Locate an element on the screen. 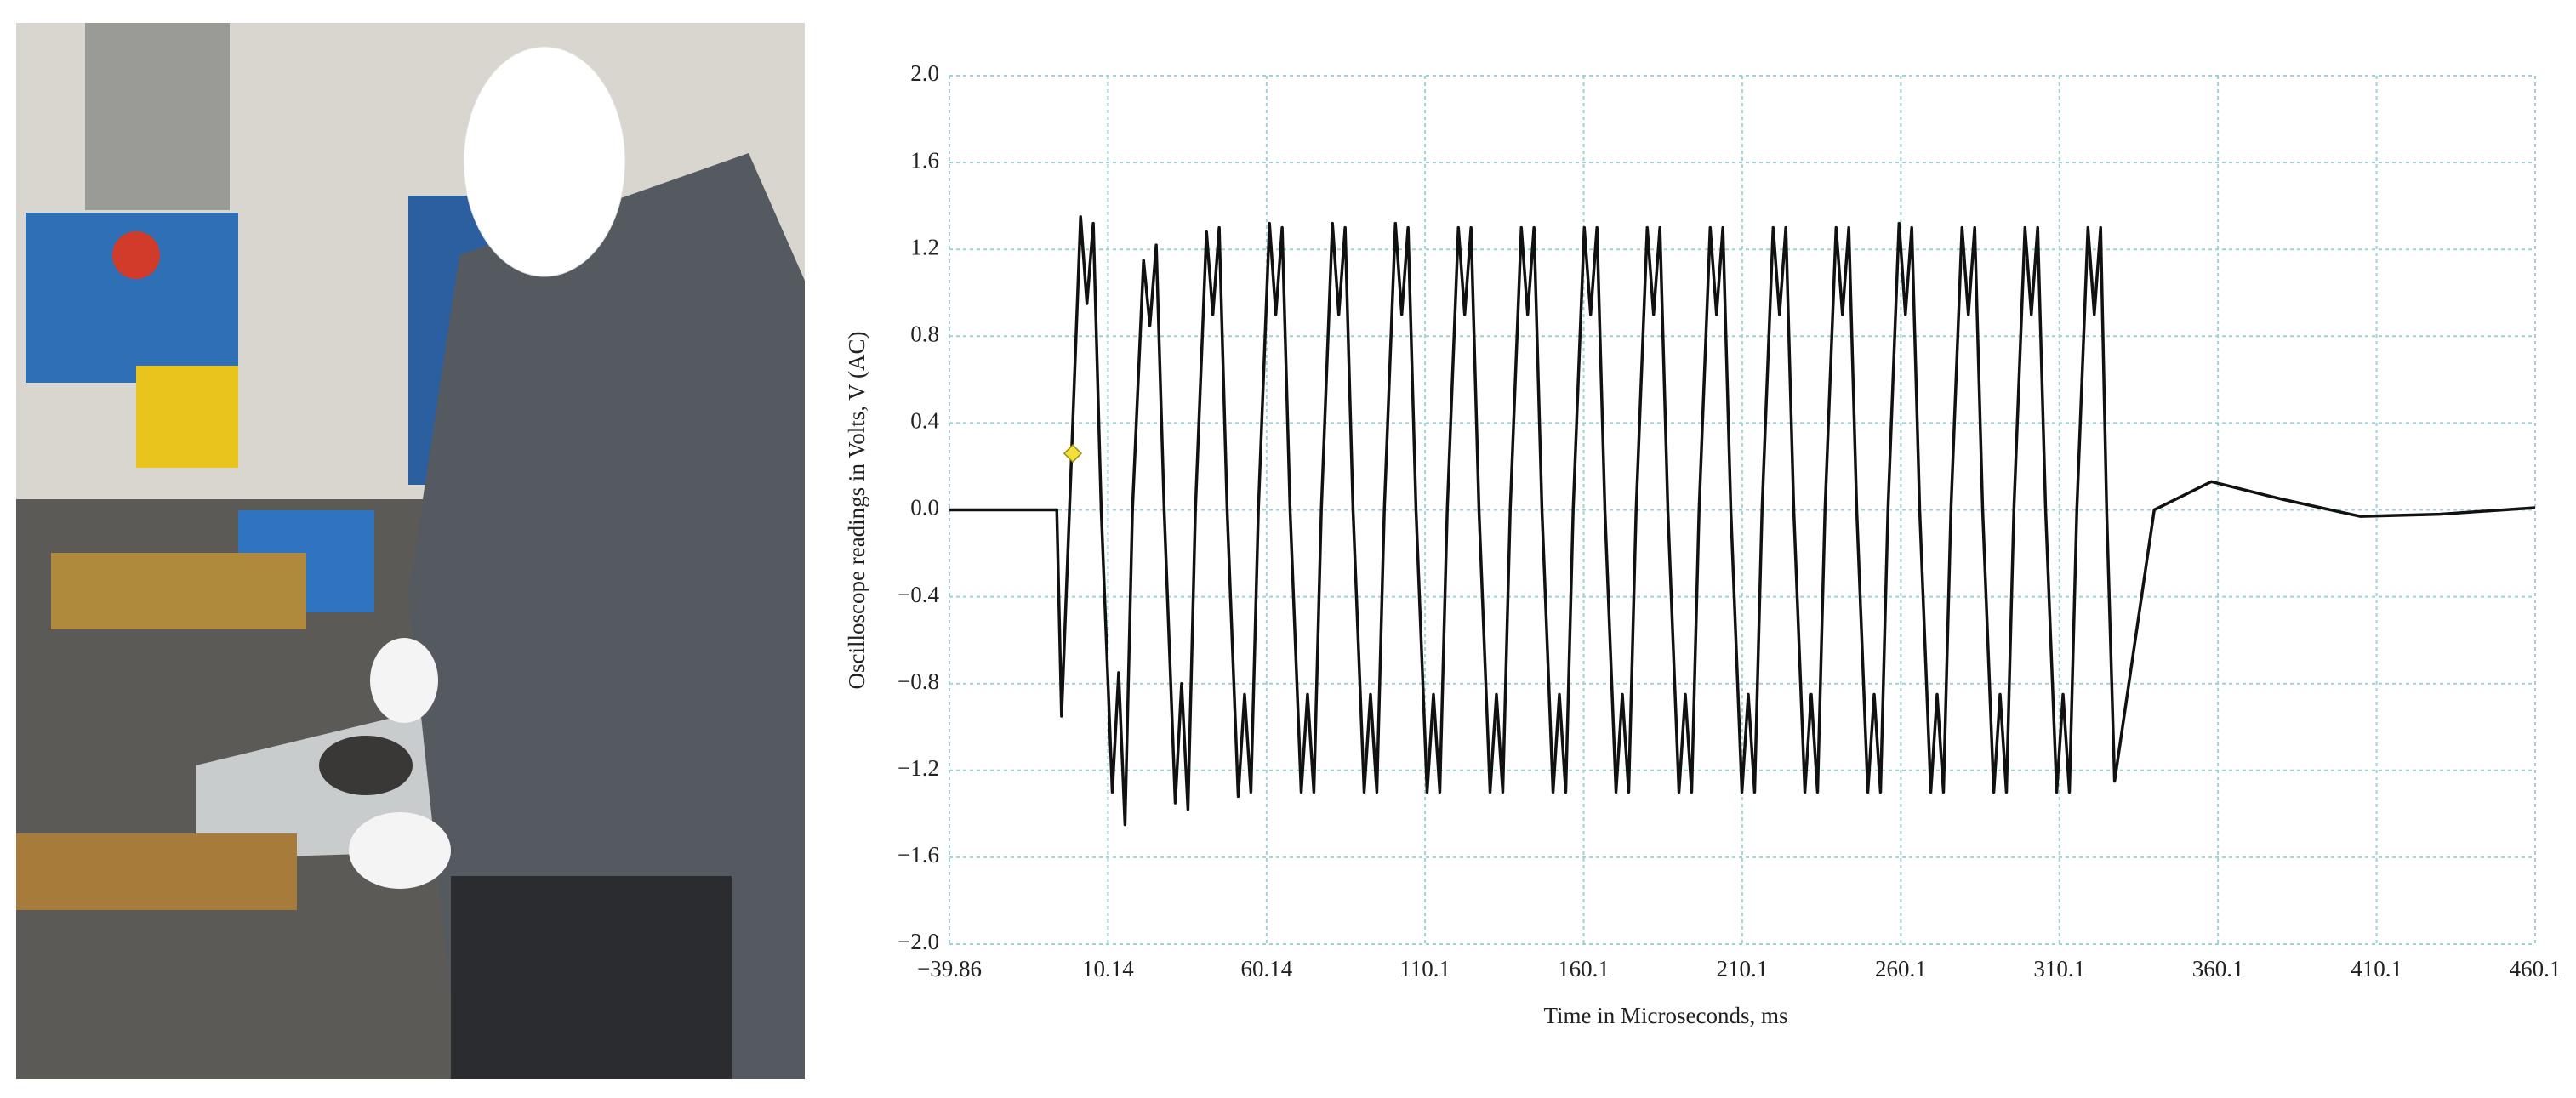  y-tick-label: −1.6 is located at coordinates (919, 855).